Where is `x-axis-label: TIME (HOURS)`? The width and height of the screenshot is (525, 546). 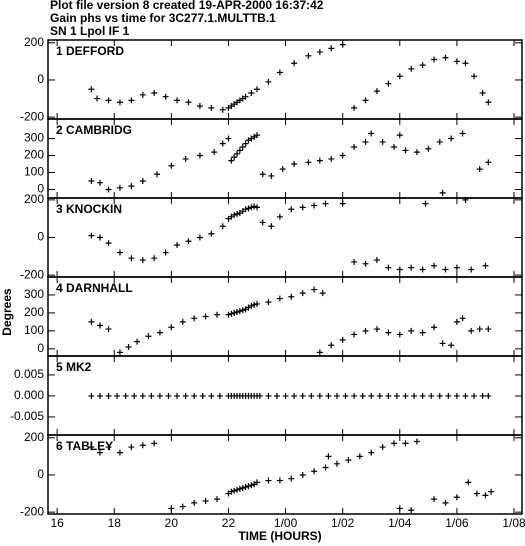 x-axis-label: TIME (HOURS) is located at coordinates (279, 536).